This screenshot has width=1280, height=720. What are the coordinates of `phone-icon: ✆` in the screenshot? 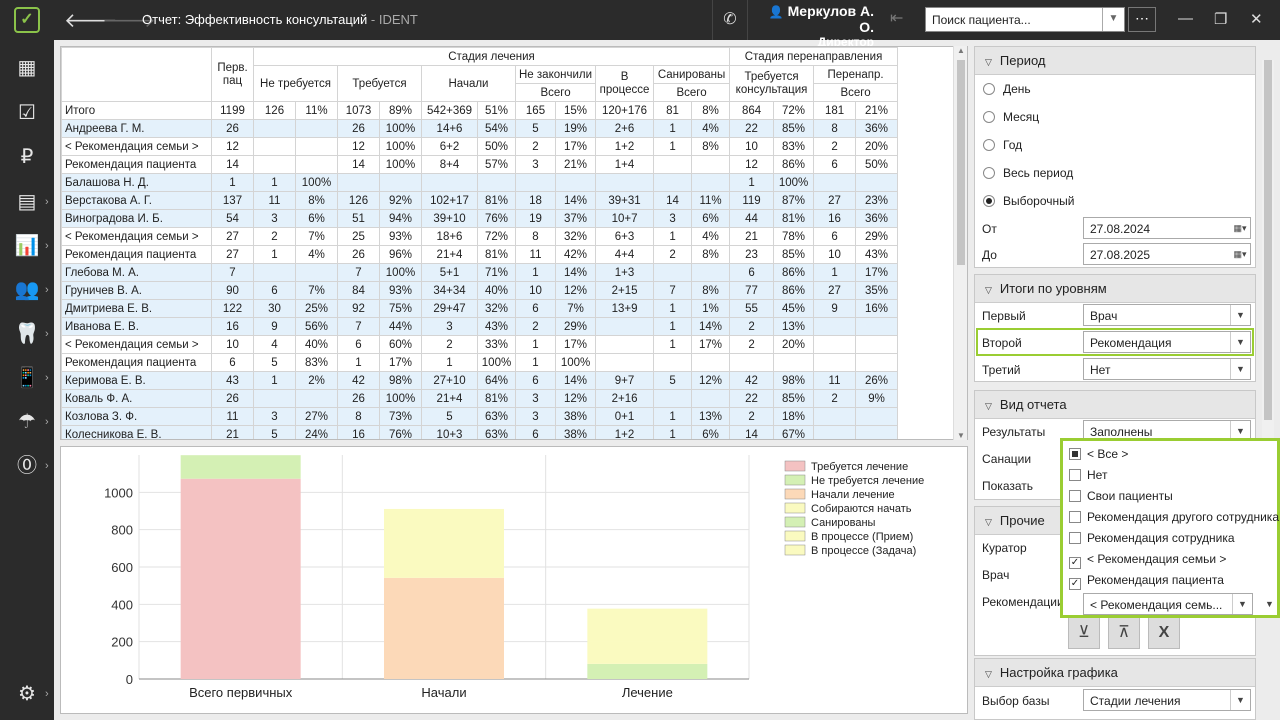 It's located at (730, 20).